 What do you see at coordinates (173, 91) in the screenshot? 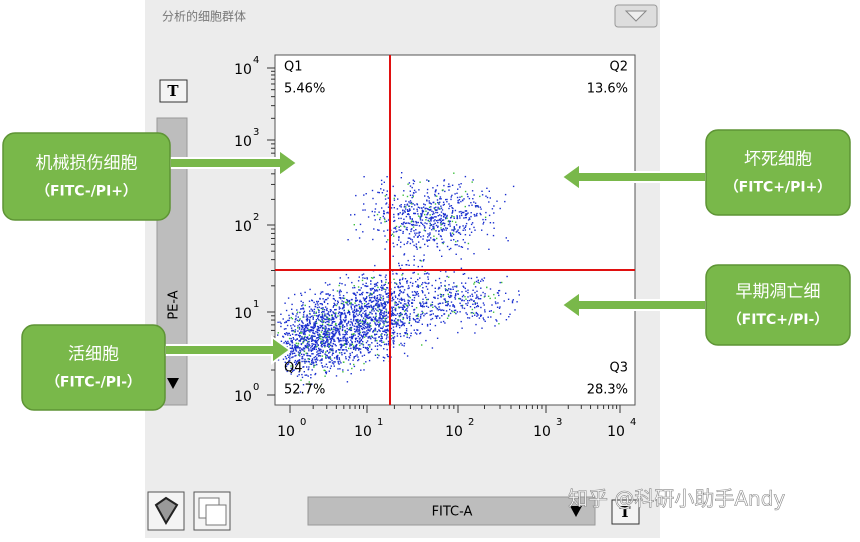
I see `text-button: T` at bounding box center [173, 91].